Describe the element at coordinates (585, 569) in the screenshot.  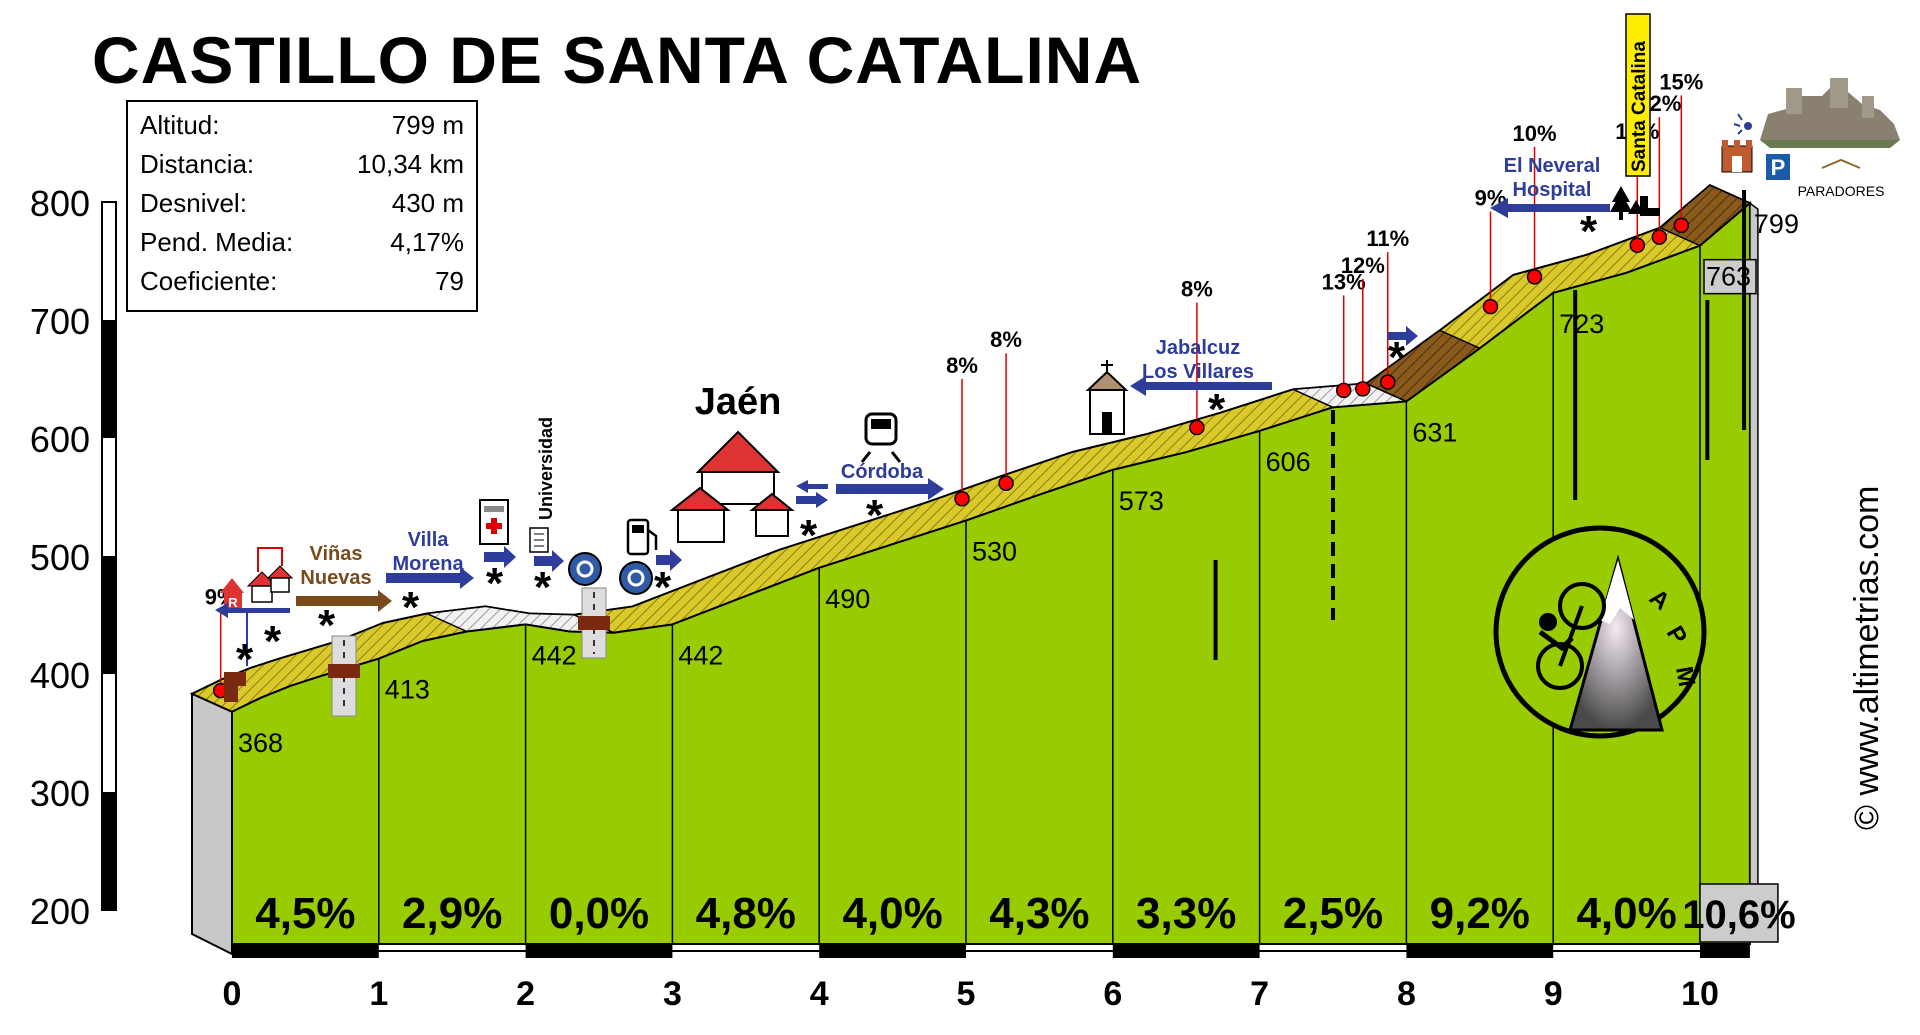
I see `roundabout-icon` at that location.